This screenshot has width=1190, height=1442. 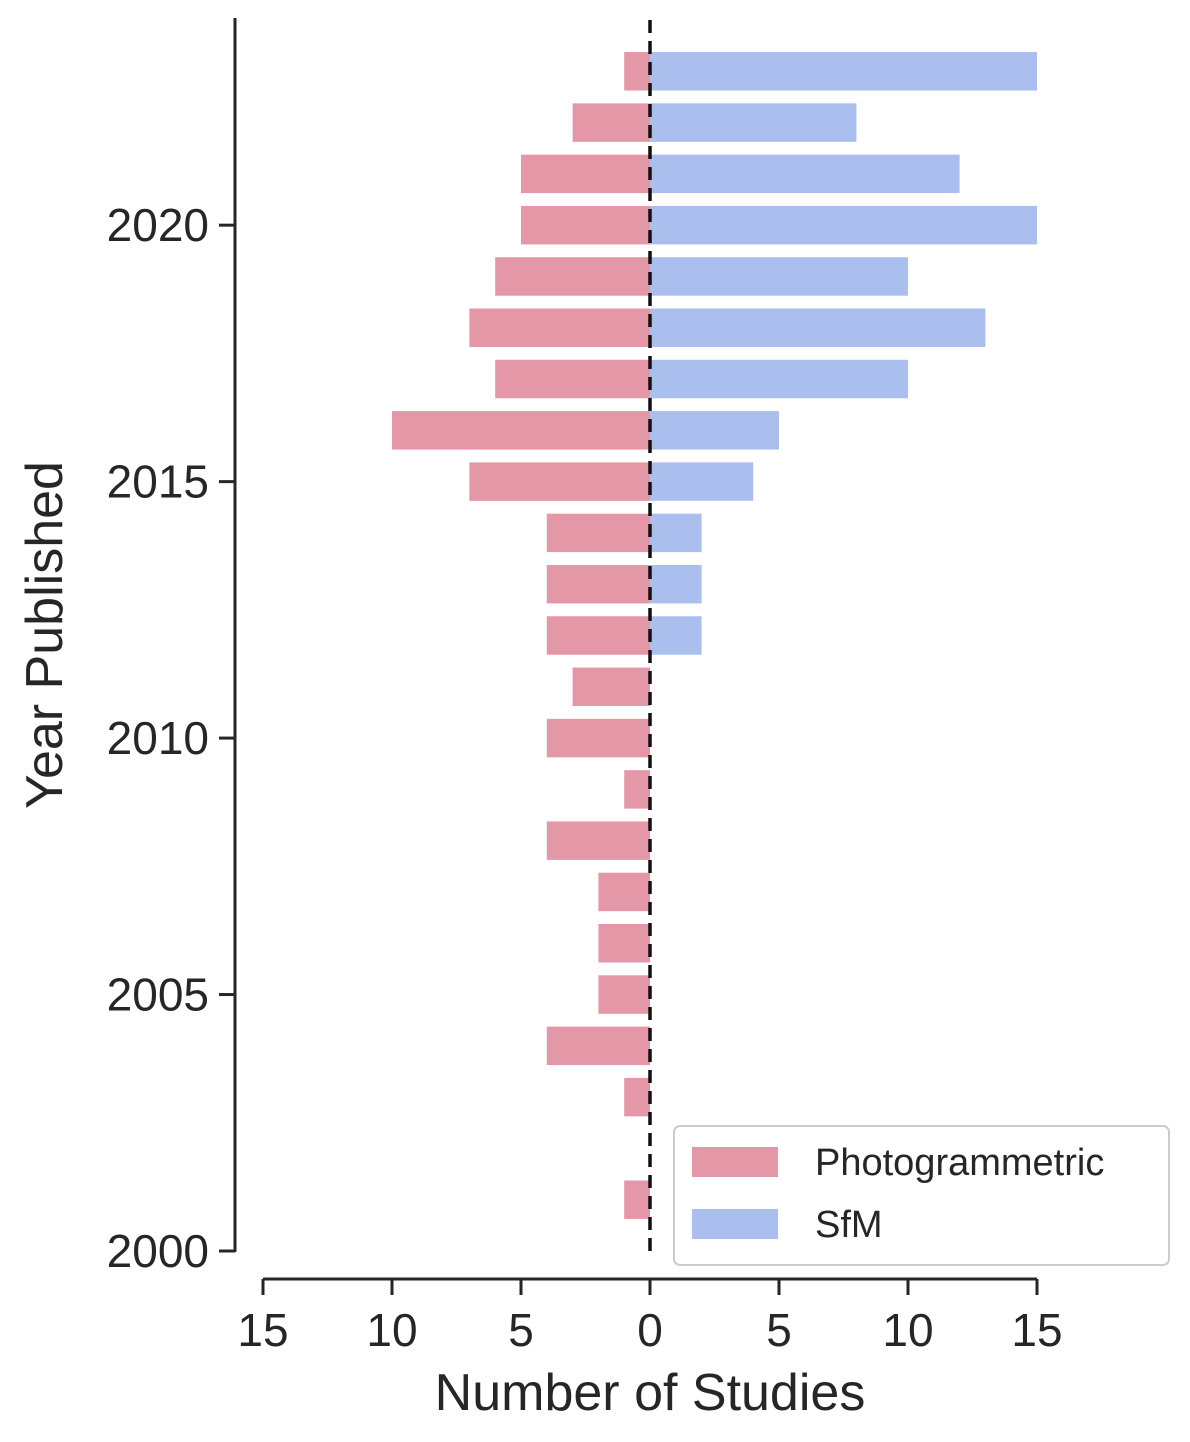 What do you see at coordinates (650, 1393) in the screenshot?
I see `x-axis-title: Number of Studies` at bounding box center [650, 1393].